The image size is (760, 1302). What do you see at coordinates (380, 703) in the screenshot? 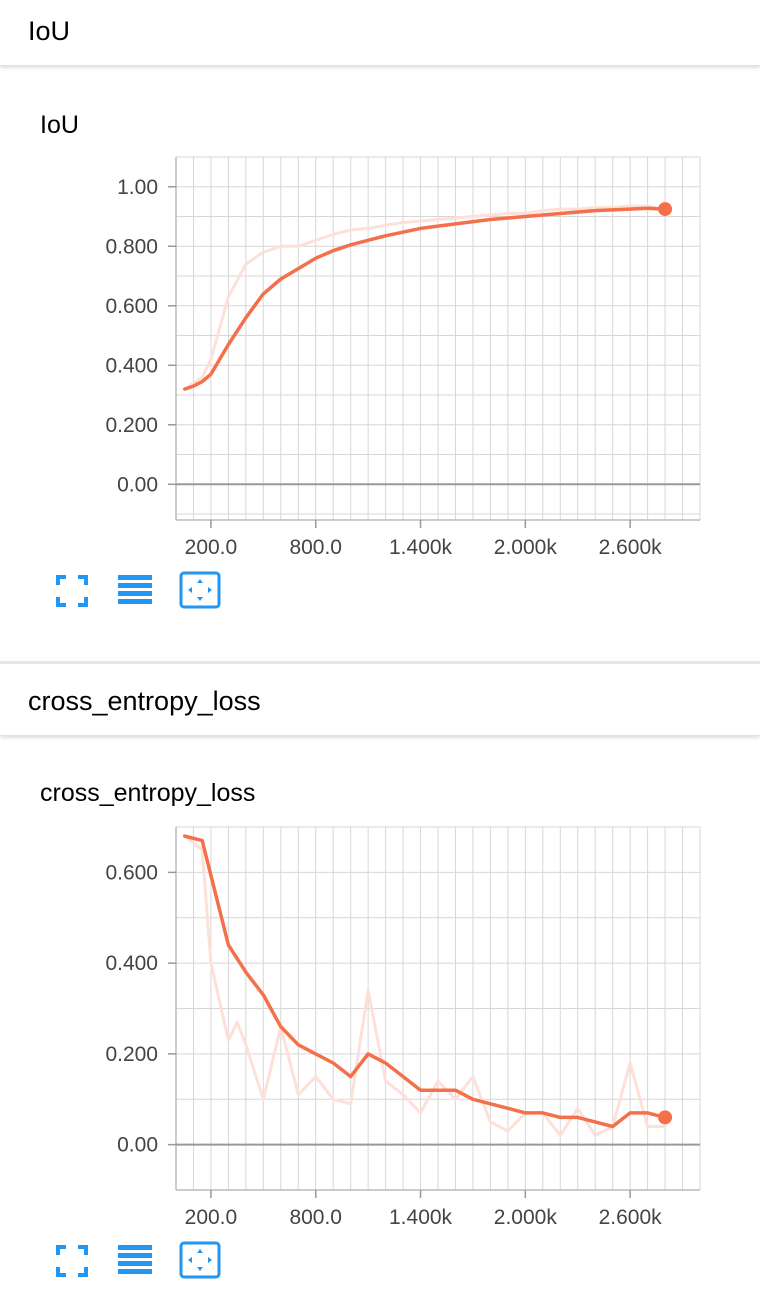
I see `section-header-cross-entropy-loss: cross_entropy_loss` at bounding box center [380, 703].